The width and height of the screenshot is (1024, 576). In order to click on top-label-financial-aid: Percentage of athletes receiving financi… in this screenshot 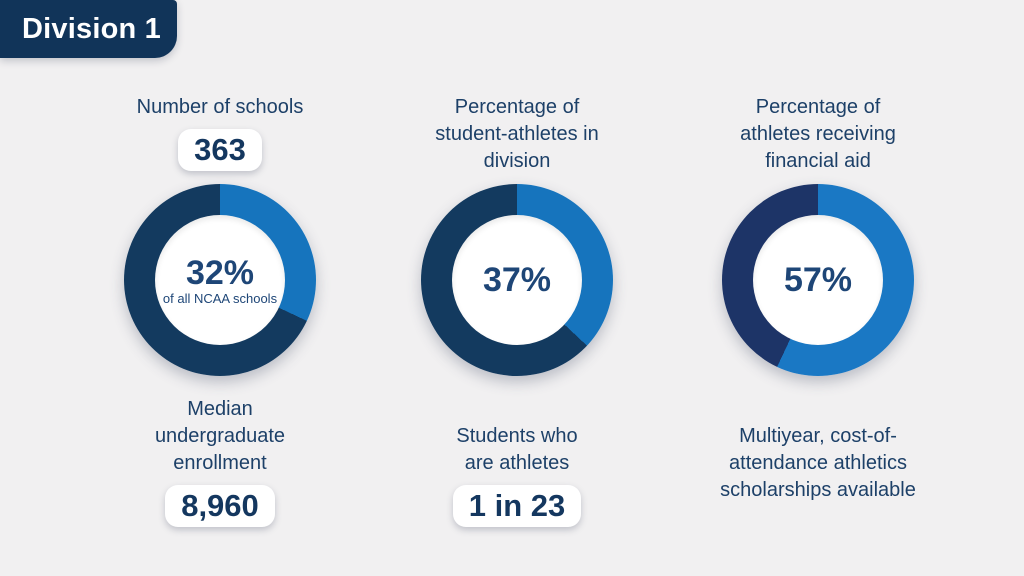, I will do `click(818, 134)`.